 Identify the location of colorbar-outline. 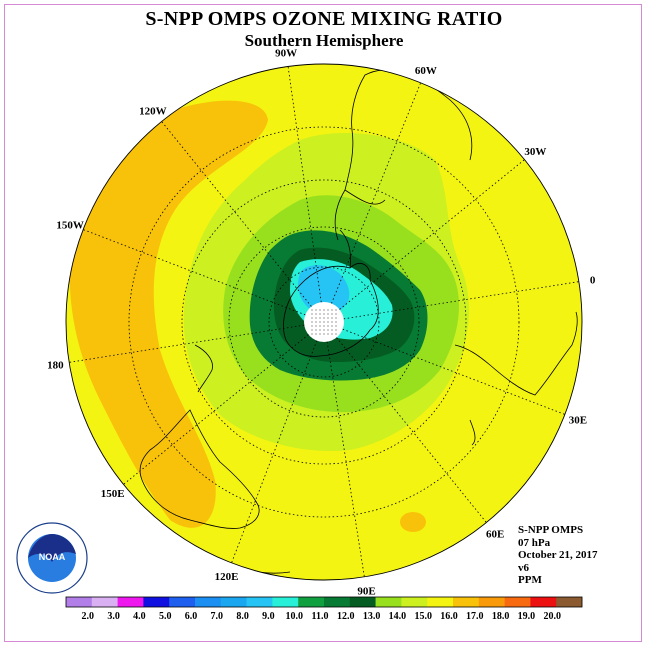
(324, 602).